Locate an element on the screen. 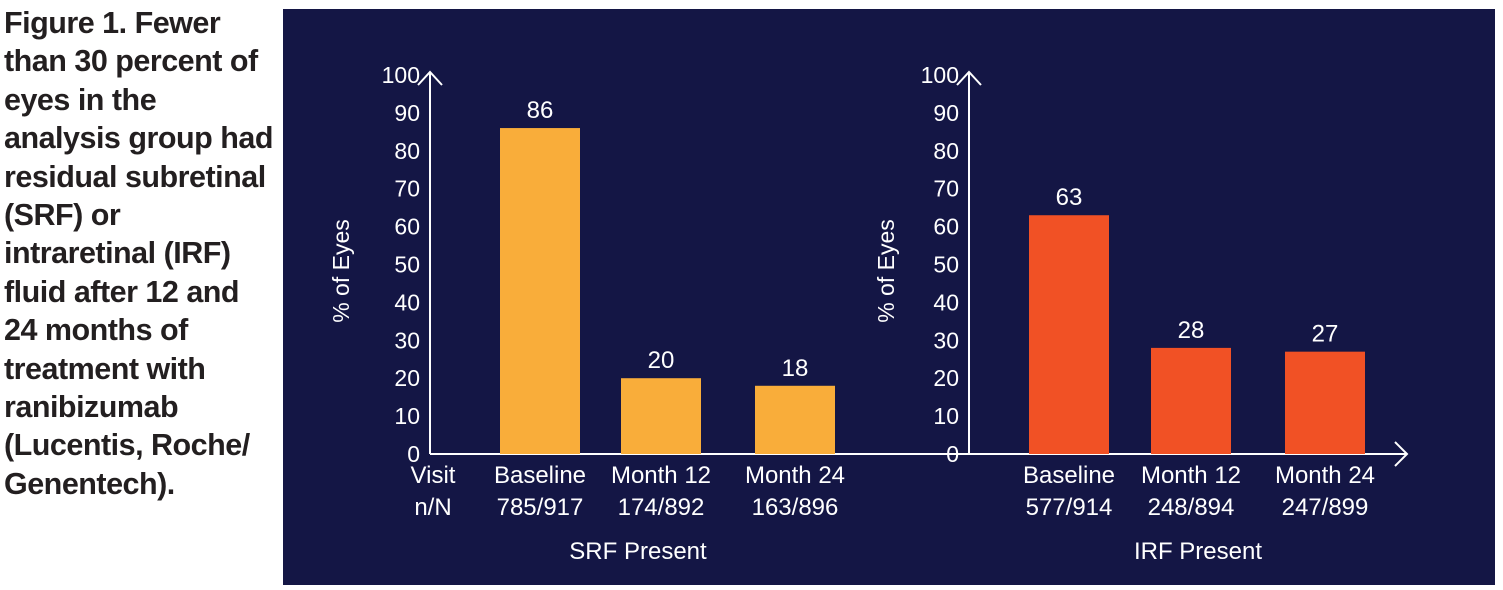 This screenshot has width=1503, height=590. bar-value-label: 63 is located at coordinates (1069, 197).